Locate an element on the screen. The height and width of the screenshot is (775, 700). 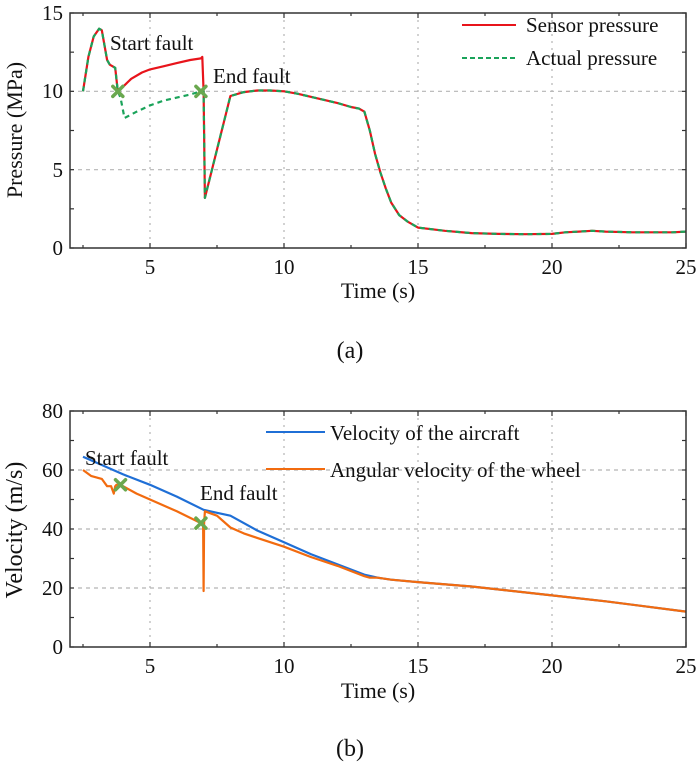
velocity-fault-markers is located at coordinates (160, 504).